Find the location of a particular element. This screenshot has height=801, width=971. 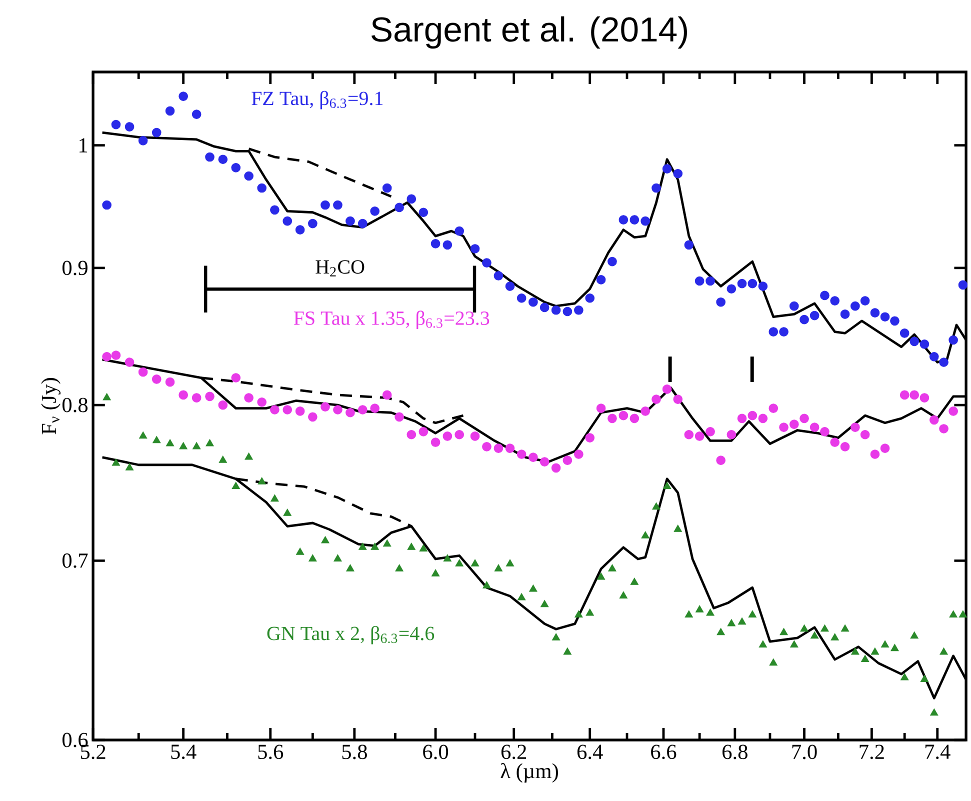

x-tick-label: 7.2 is located at coordinates (872, 752).